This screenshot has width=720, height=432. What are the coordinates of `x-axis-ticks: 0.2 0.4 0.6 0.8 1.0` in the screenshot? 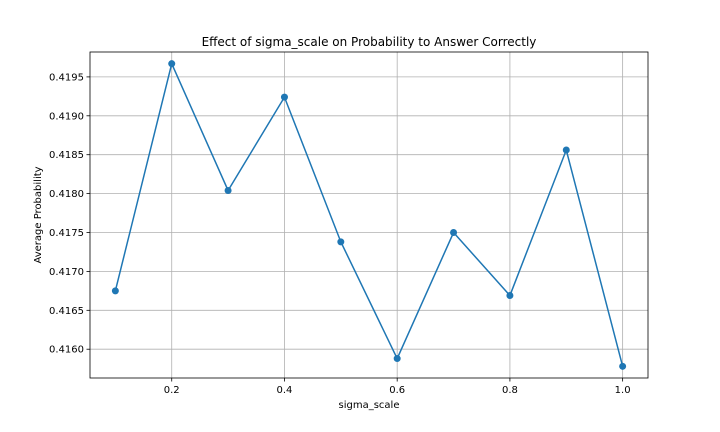 It's located at (397, 387).